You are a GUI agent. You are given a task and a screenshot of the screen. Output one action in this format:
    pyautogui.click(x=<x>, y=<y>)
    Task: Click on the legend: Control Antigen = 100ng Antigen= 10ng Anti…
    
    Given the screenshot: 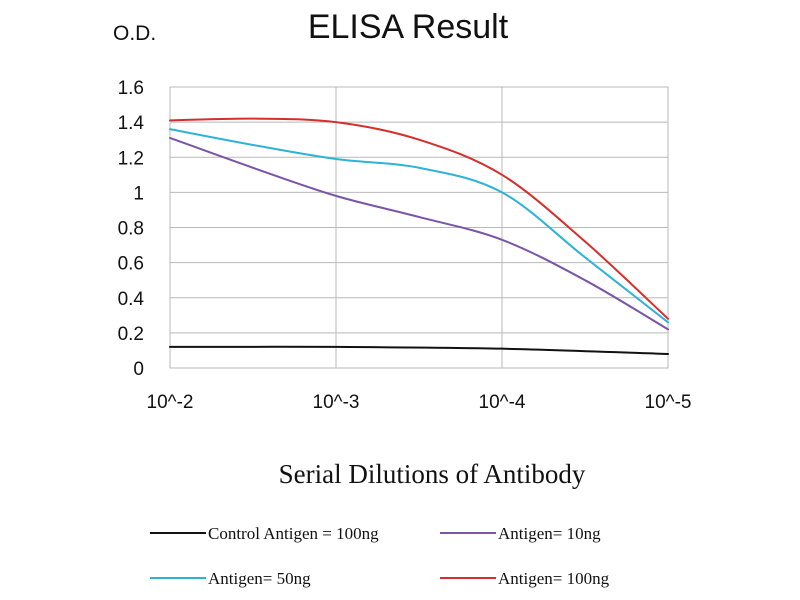 What is the action you would take?
    pyautogui.click(x=380, y=556)
    